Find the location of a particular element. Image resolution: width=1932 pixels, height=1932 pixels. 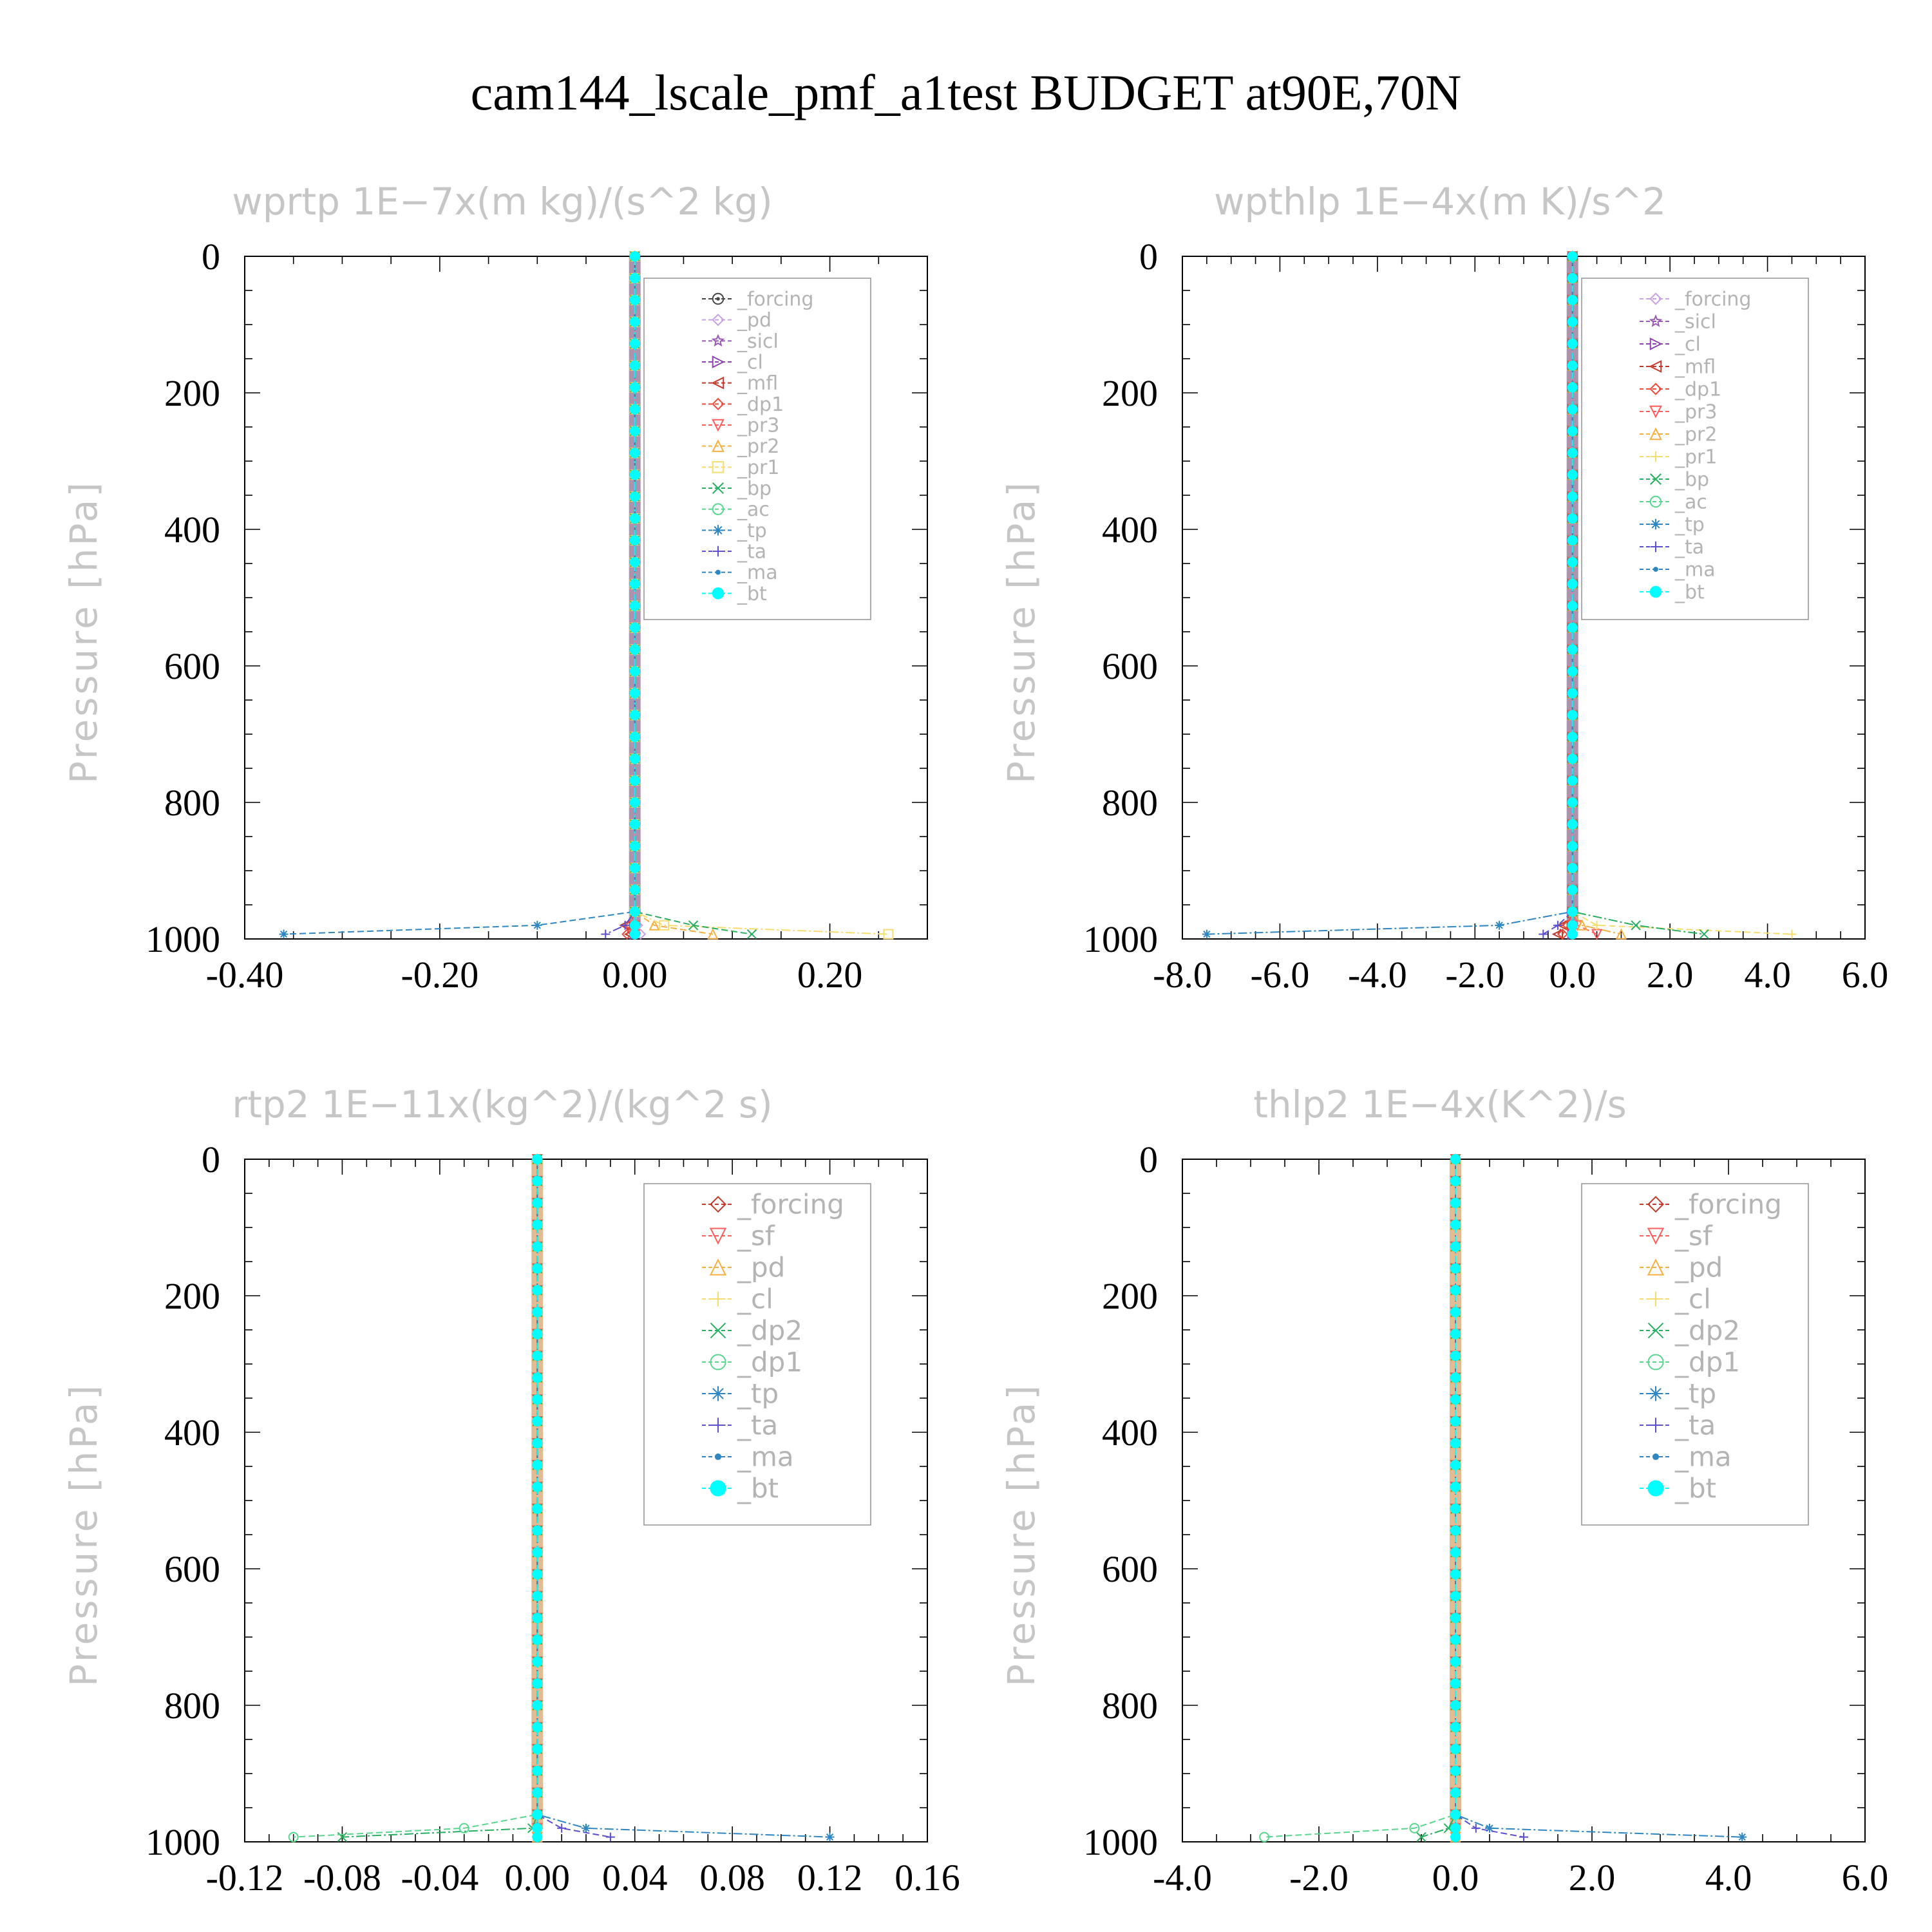

legend-entry-sicl: _sicl is located at coordinates (741, 341).